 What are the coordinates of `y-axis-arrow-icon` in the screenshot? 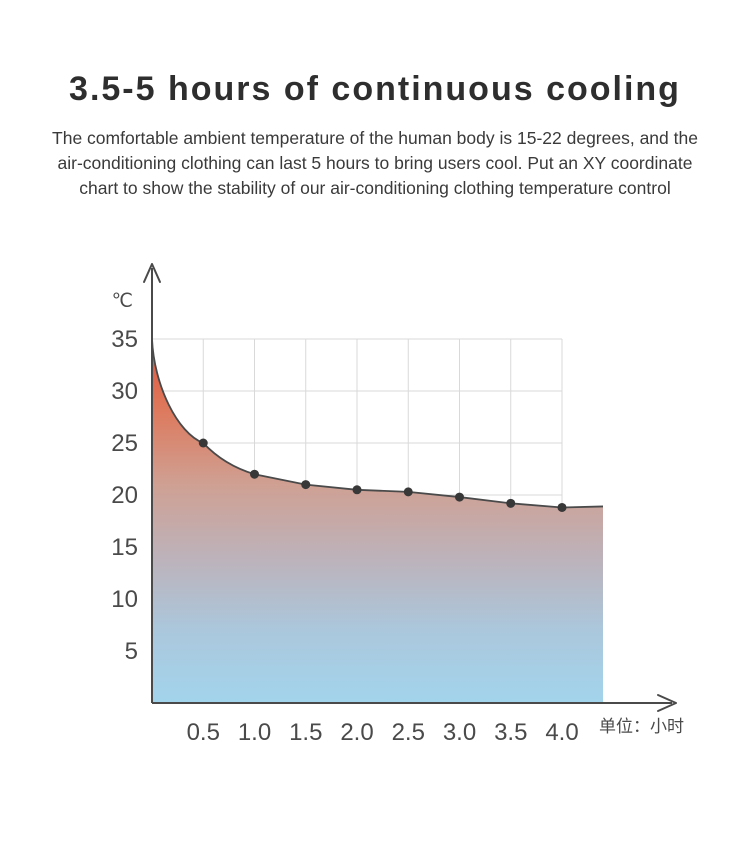 It's located at (152, 273).